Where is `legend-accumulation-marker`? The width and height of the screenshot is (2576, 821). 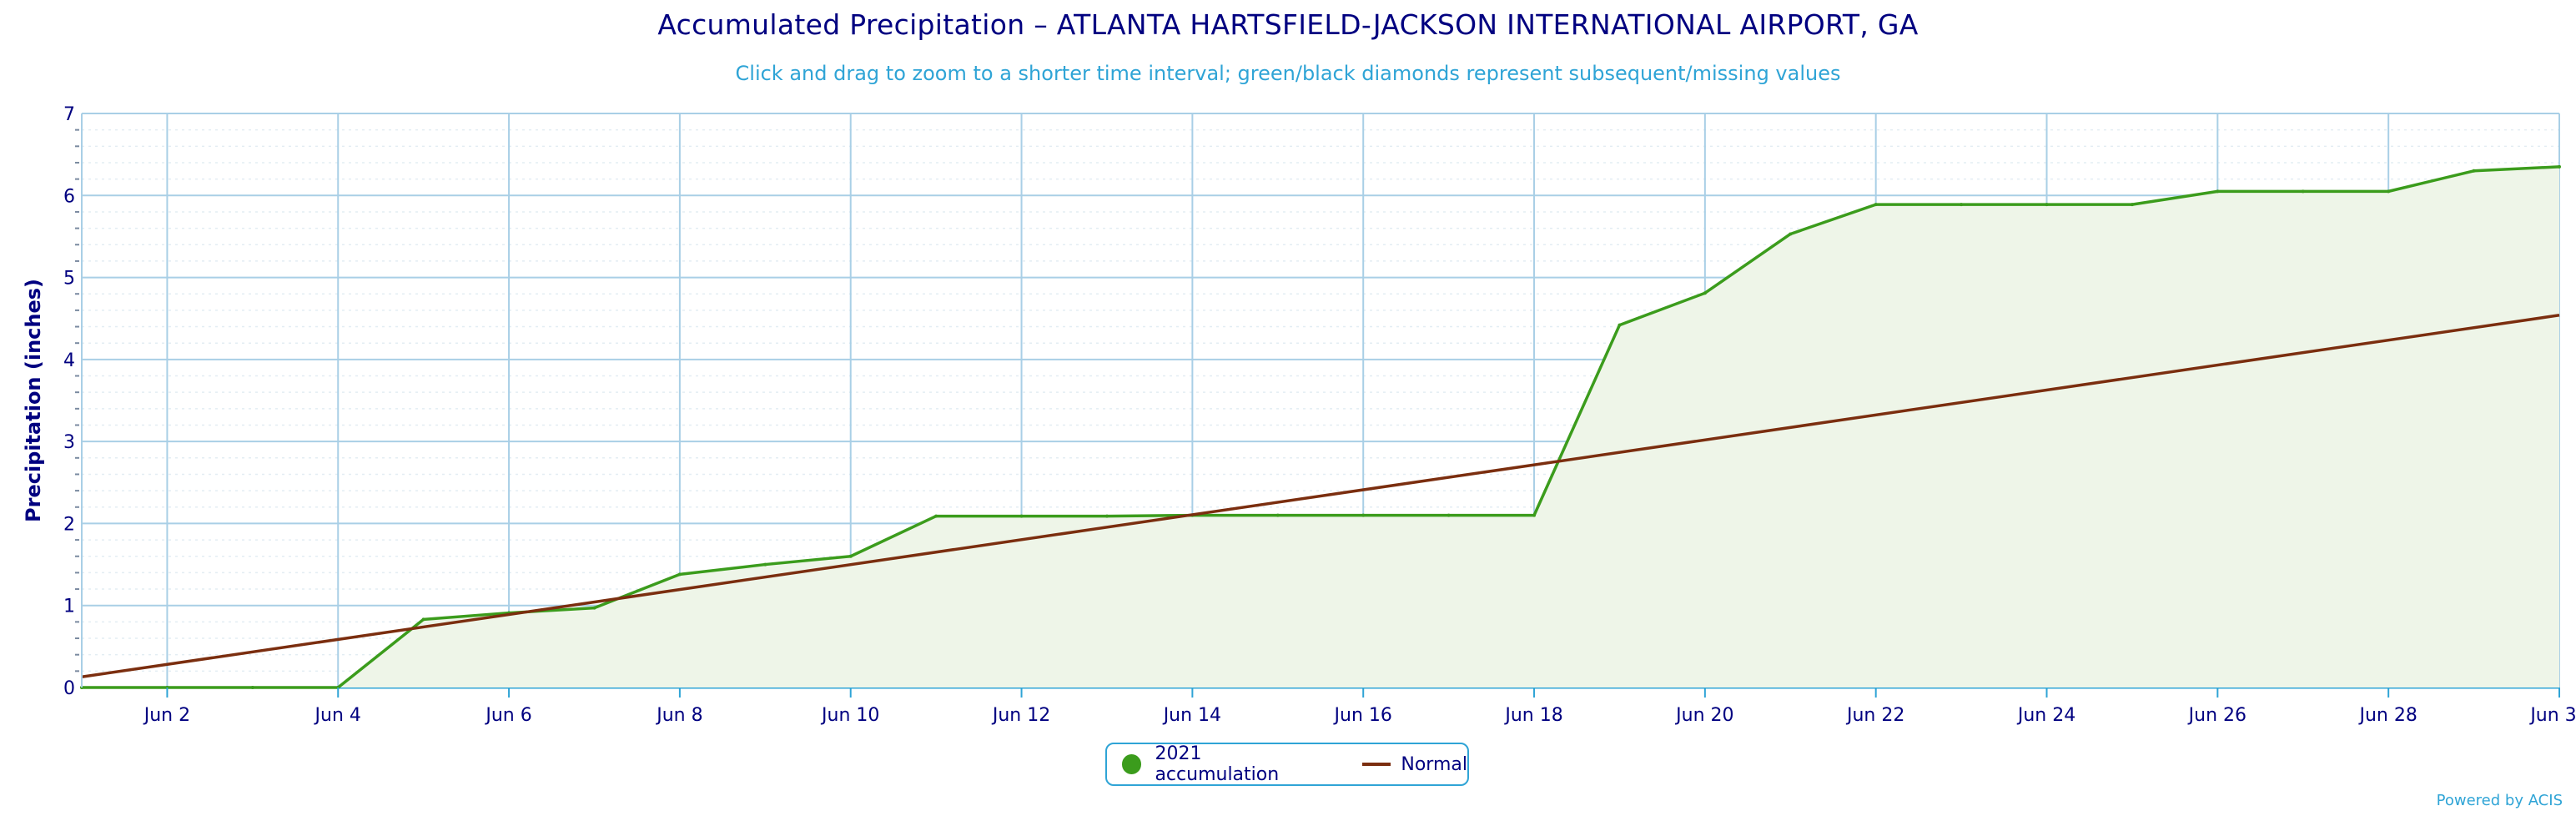
legend-accumulation-marker is located at coordinates (1132, 764).